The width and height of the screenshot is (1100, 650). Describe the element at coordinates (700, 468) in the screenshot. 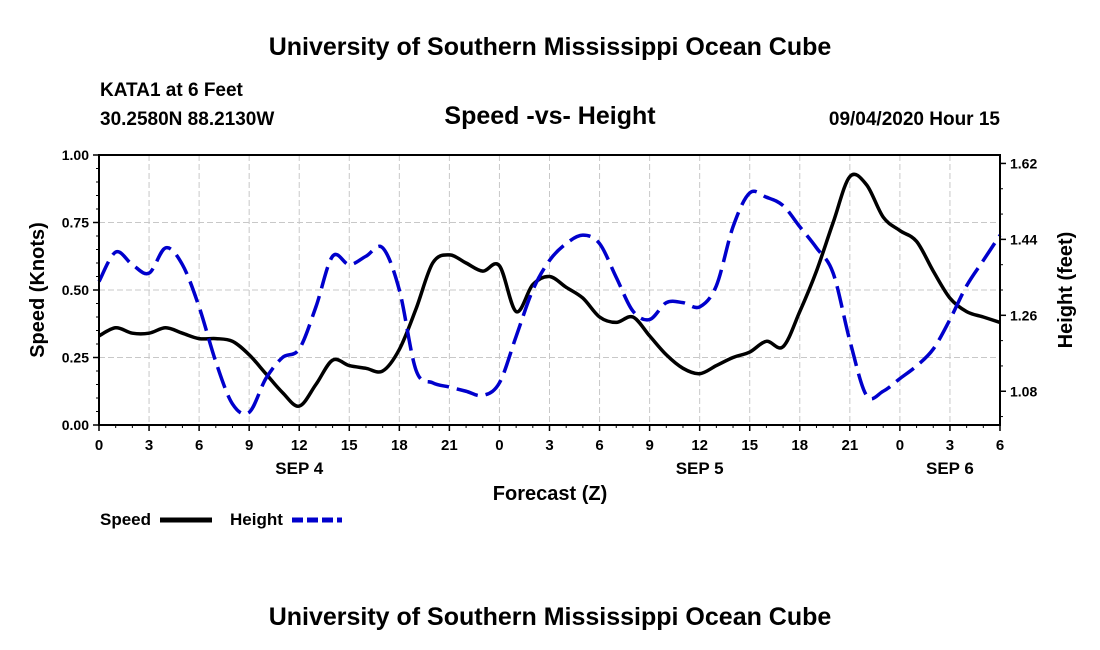

I see `date-label: SEP 5` at that location.